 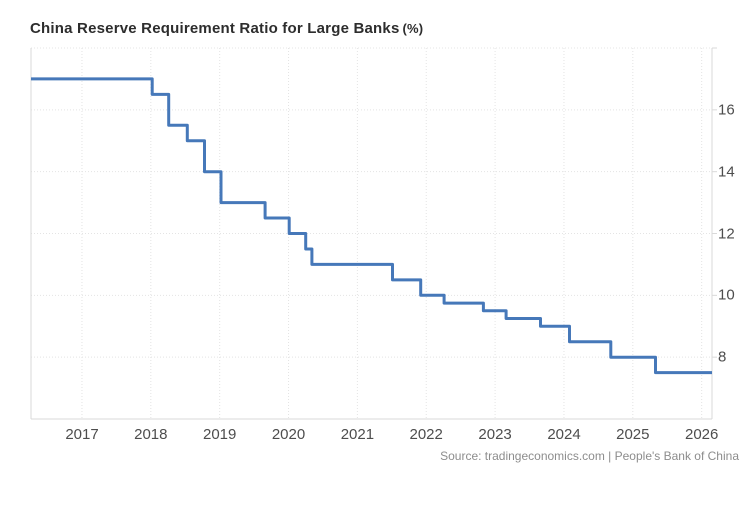 What do you see at coordinates (426, 434) in the screenshot?
I see `x-axis-label-2022: 2022` at bounding box center [426, 434].